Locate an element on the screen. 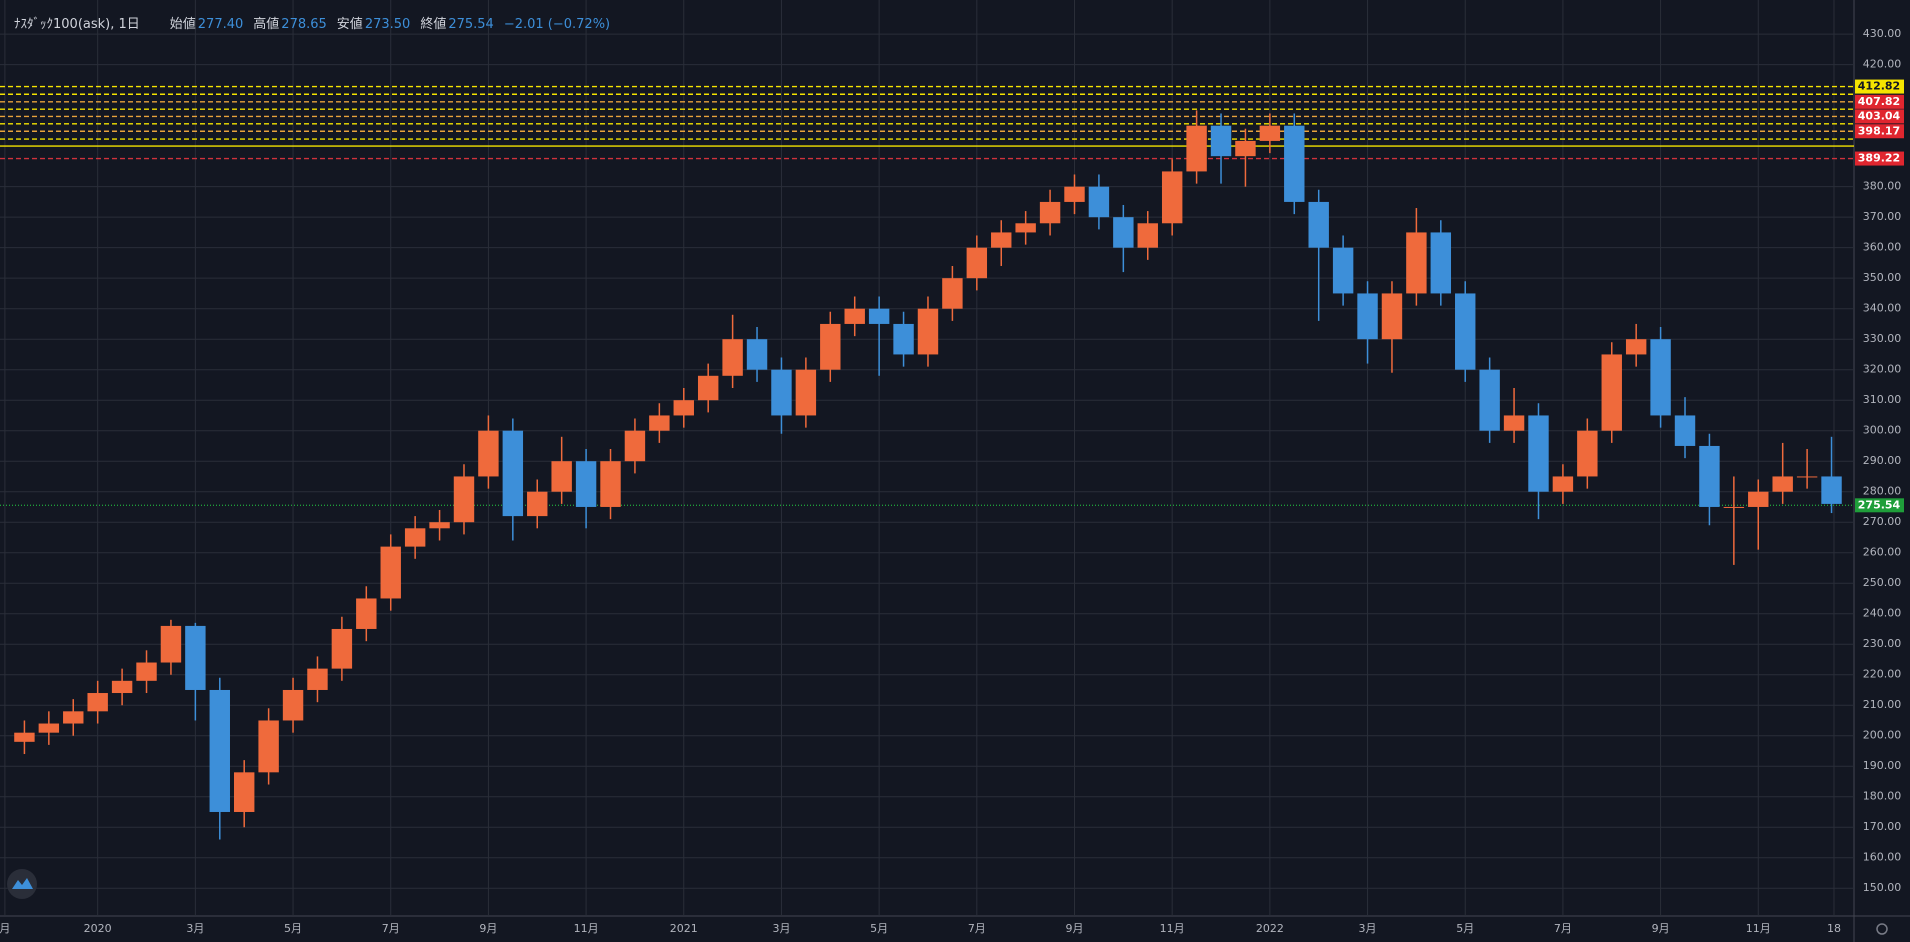 The image size is (1910, 942). y-tick-label: 370.00 is located at coordinates (1882, 216).